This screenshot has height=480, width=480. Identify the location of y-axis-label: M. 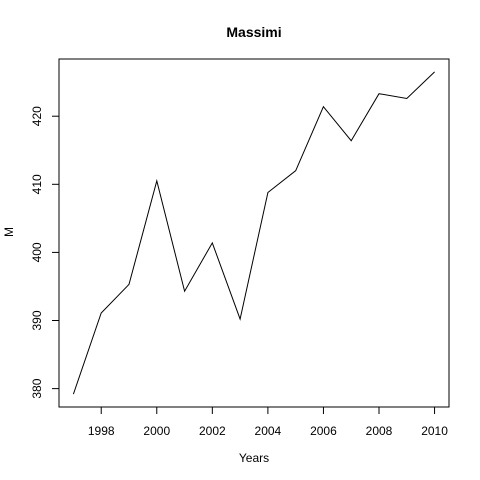
(9, 232).